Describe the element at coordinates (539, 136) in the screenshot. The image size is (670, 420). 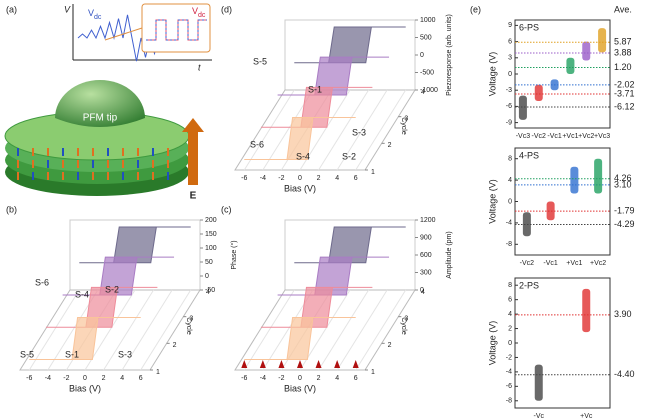
I see `x-tick-label: -Vc2` at that location.